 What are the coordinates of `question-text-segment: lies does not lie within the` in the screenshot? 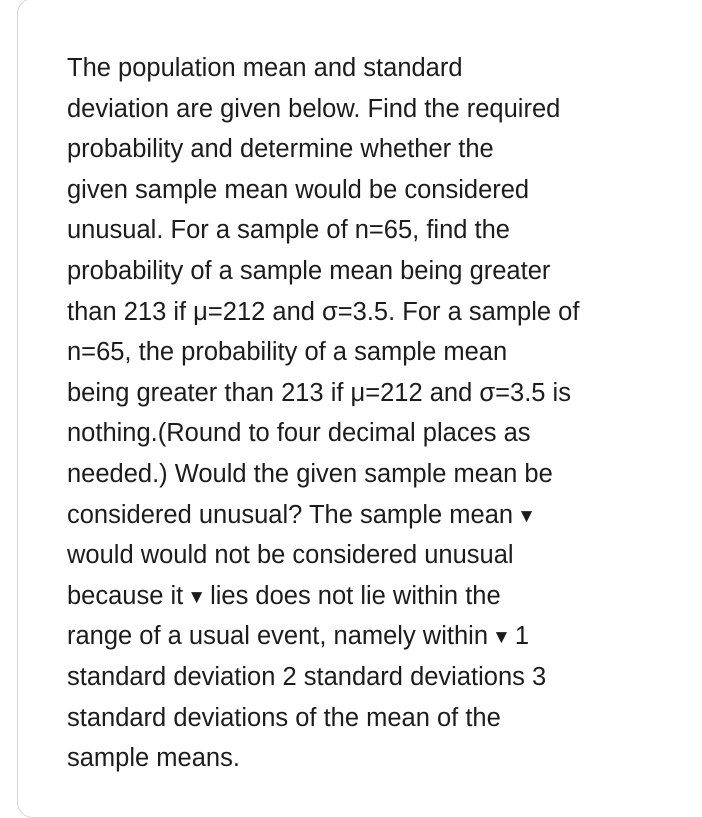 It's located at (355, 595).